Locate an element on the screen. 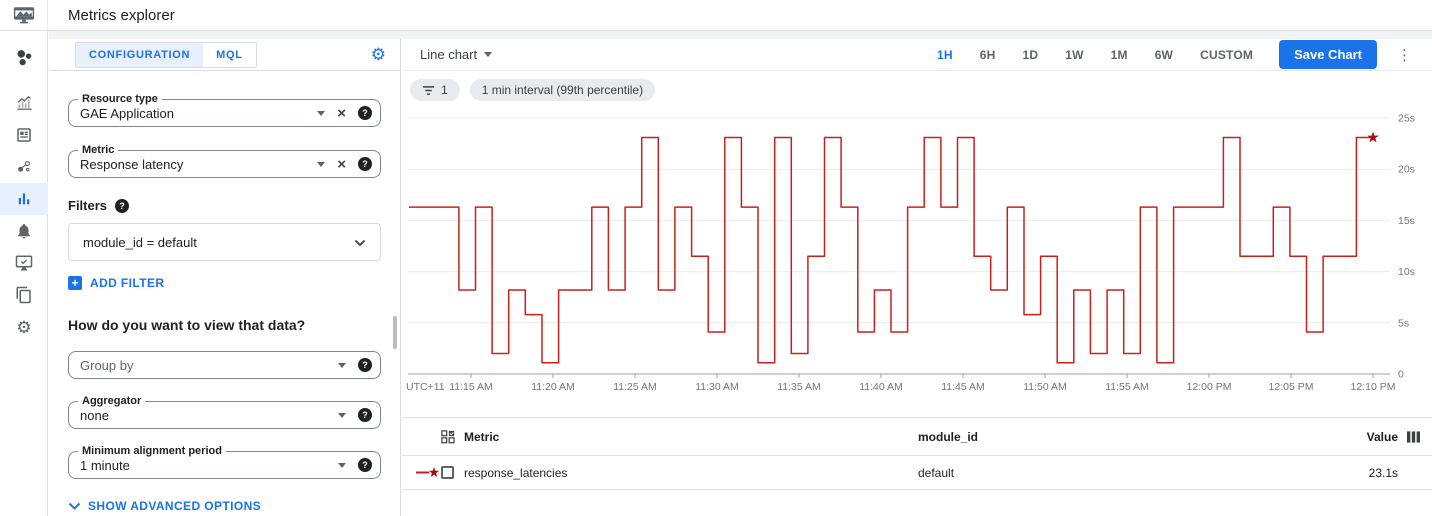 This screenshot has width=1432, height=516. chart-type-dropdown: Line chart is located at coordinates (456, 54).